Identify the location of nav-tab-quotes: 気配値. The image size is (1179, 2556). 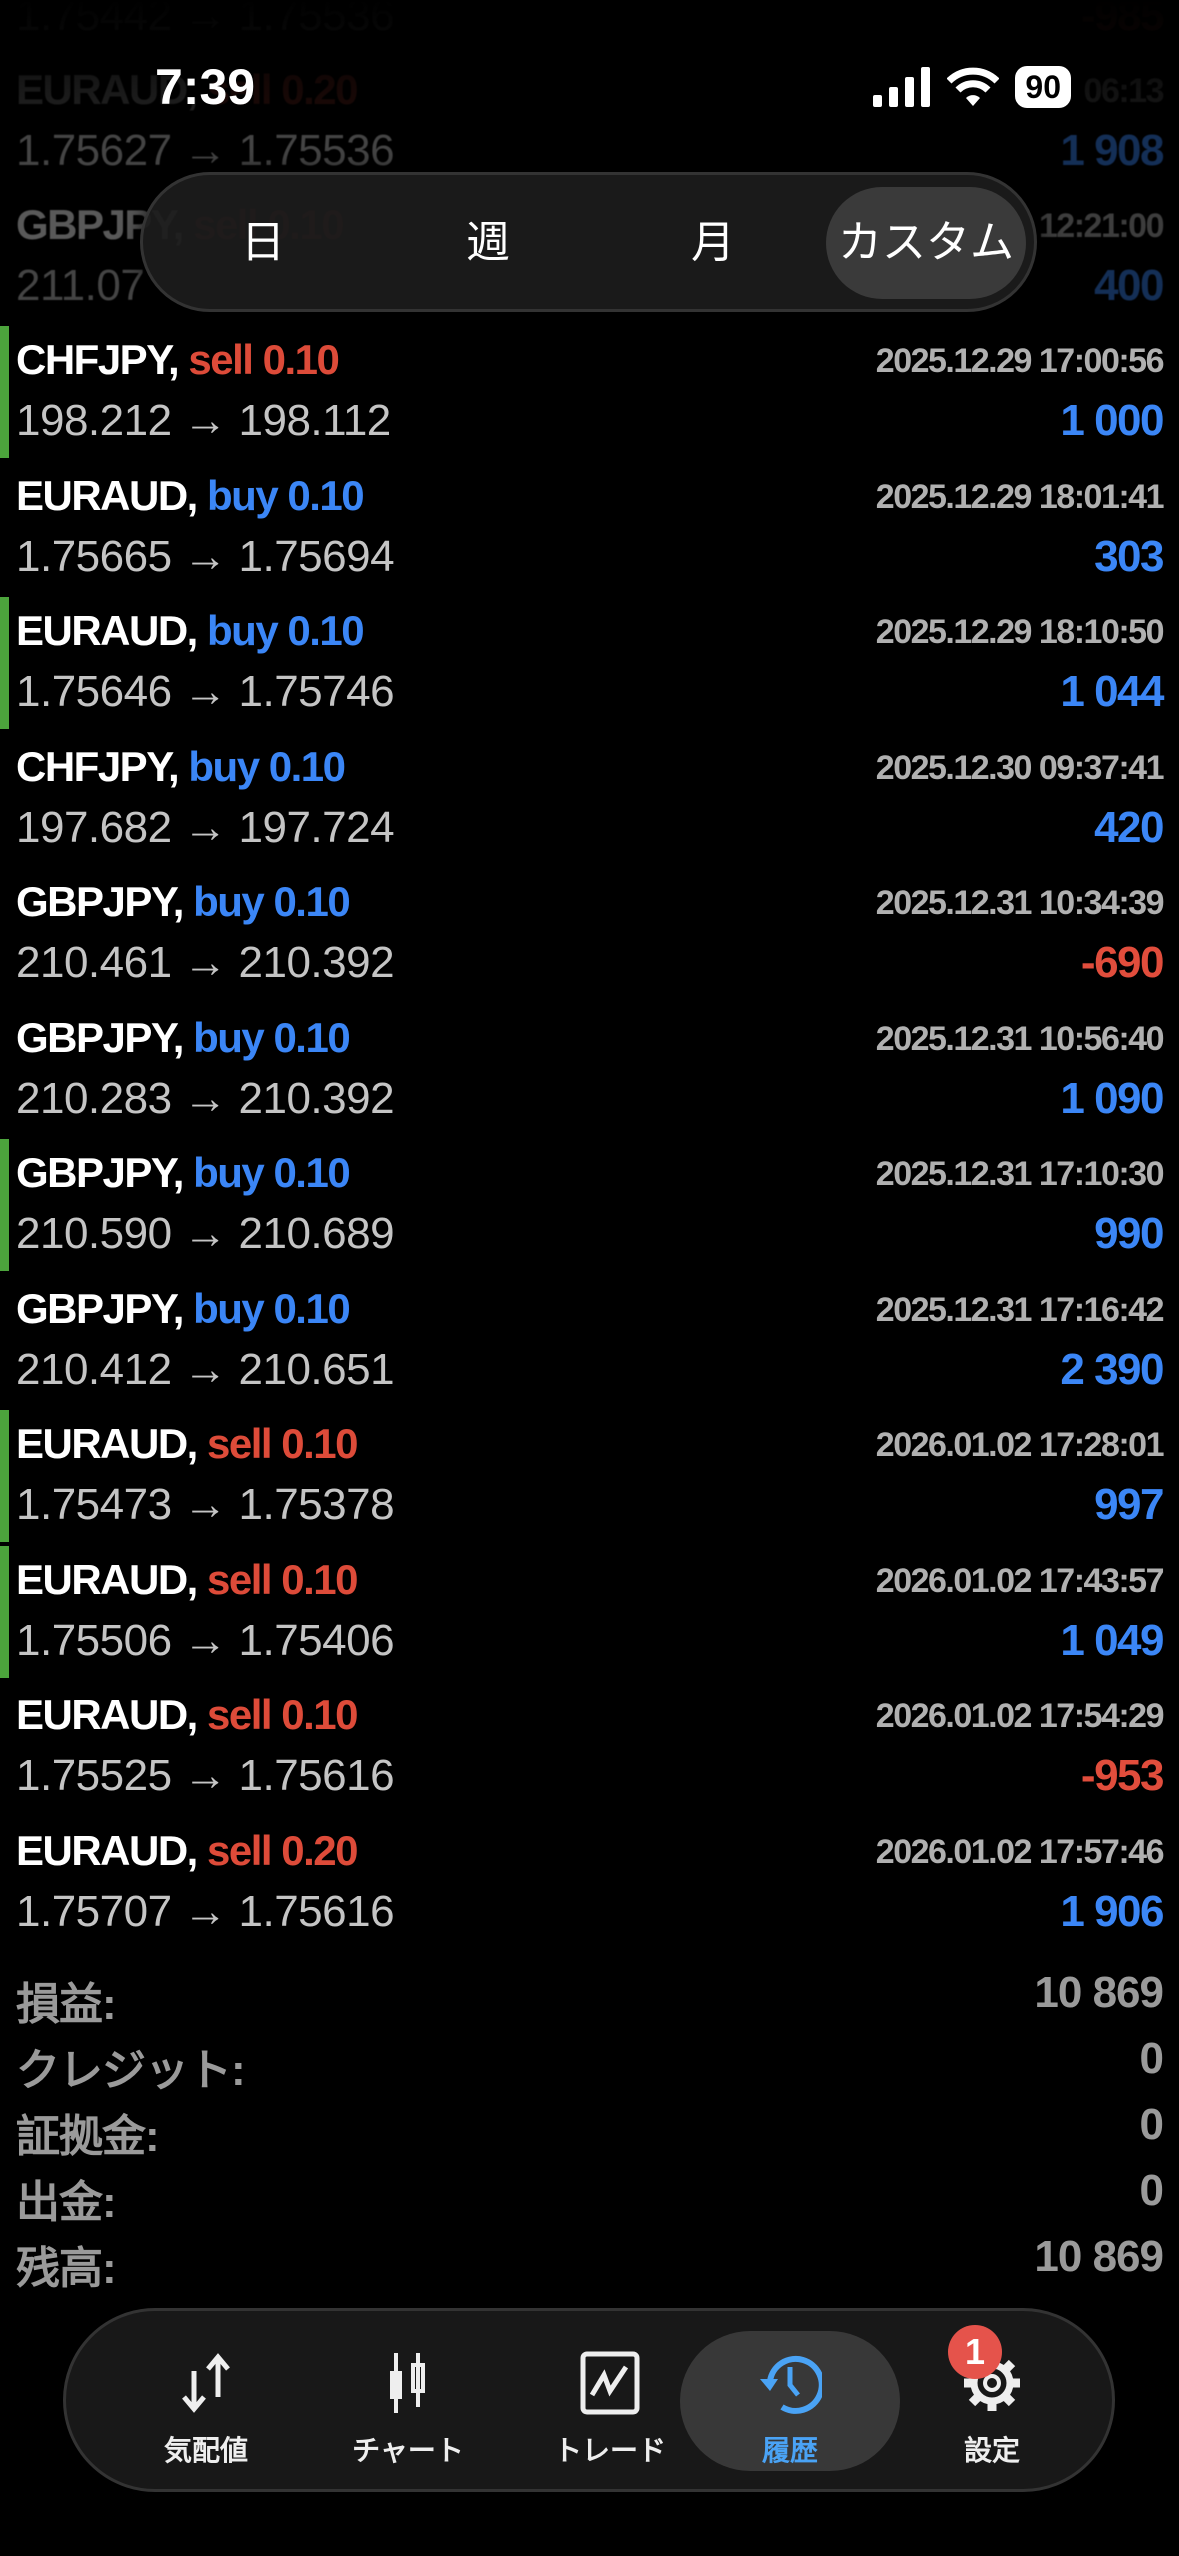
(206, 2401).